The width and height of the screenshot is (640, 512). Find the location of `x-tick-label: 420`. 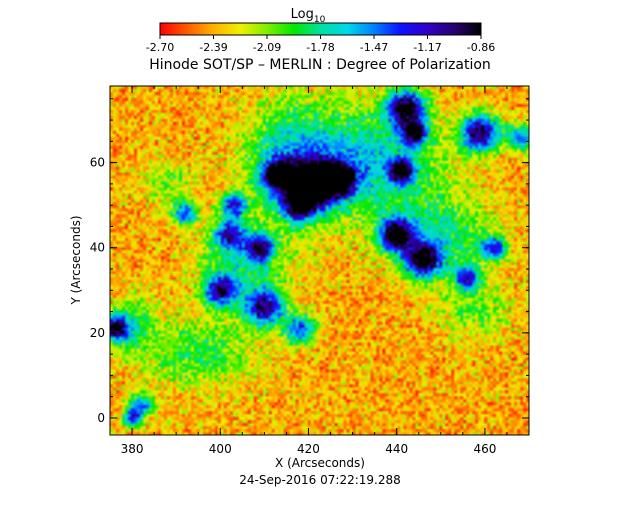

x-tick-label: 420 is located at coordinates (308, 449).